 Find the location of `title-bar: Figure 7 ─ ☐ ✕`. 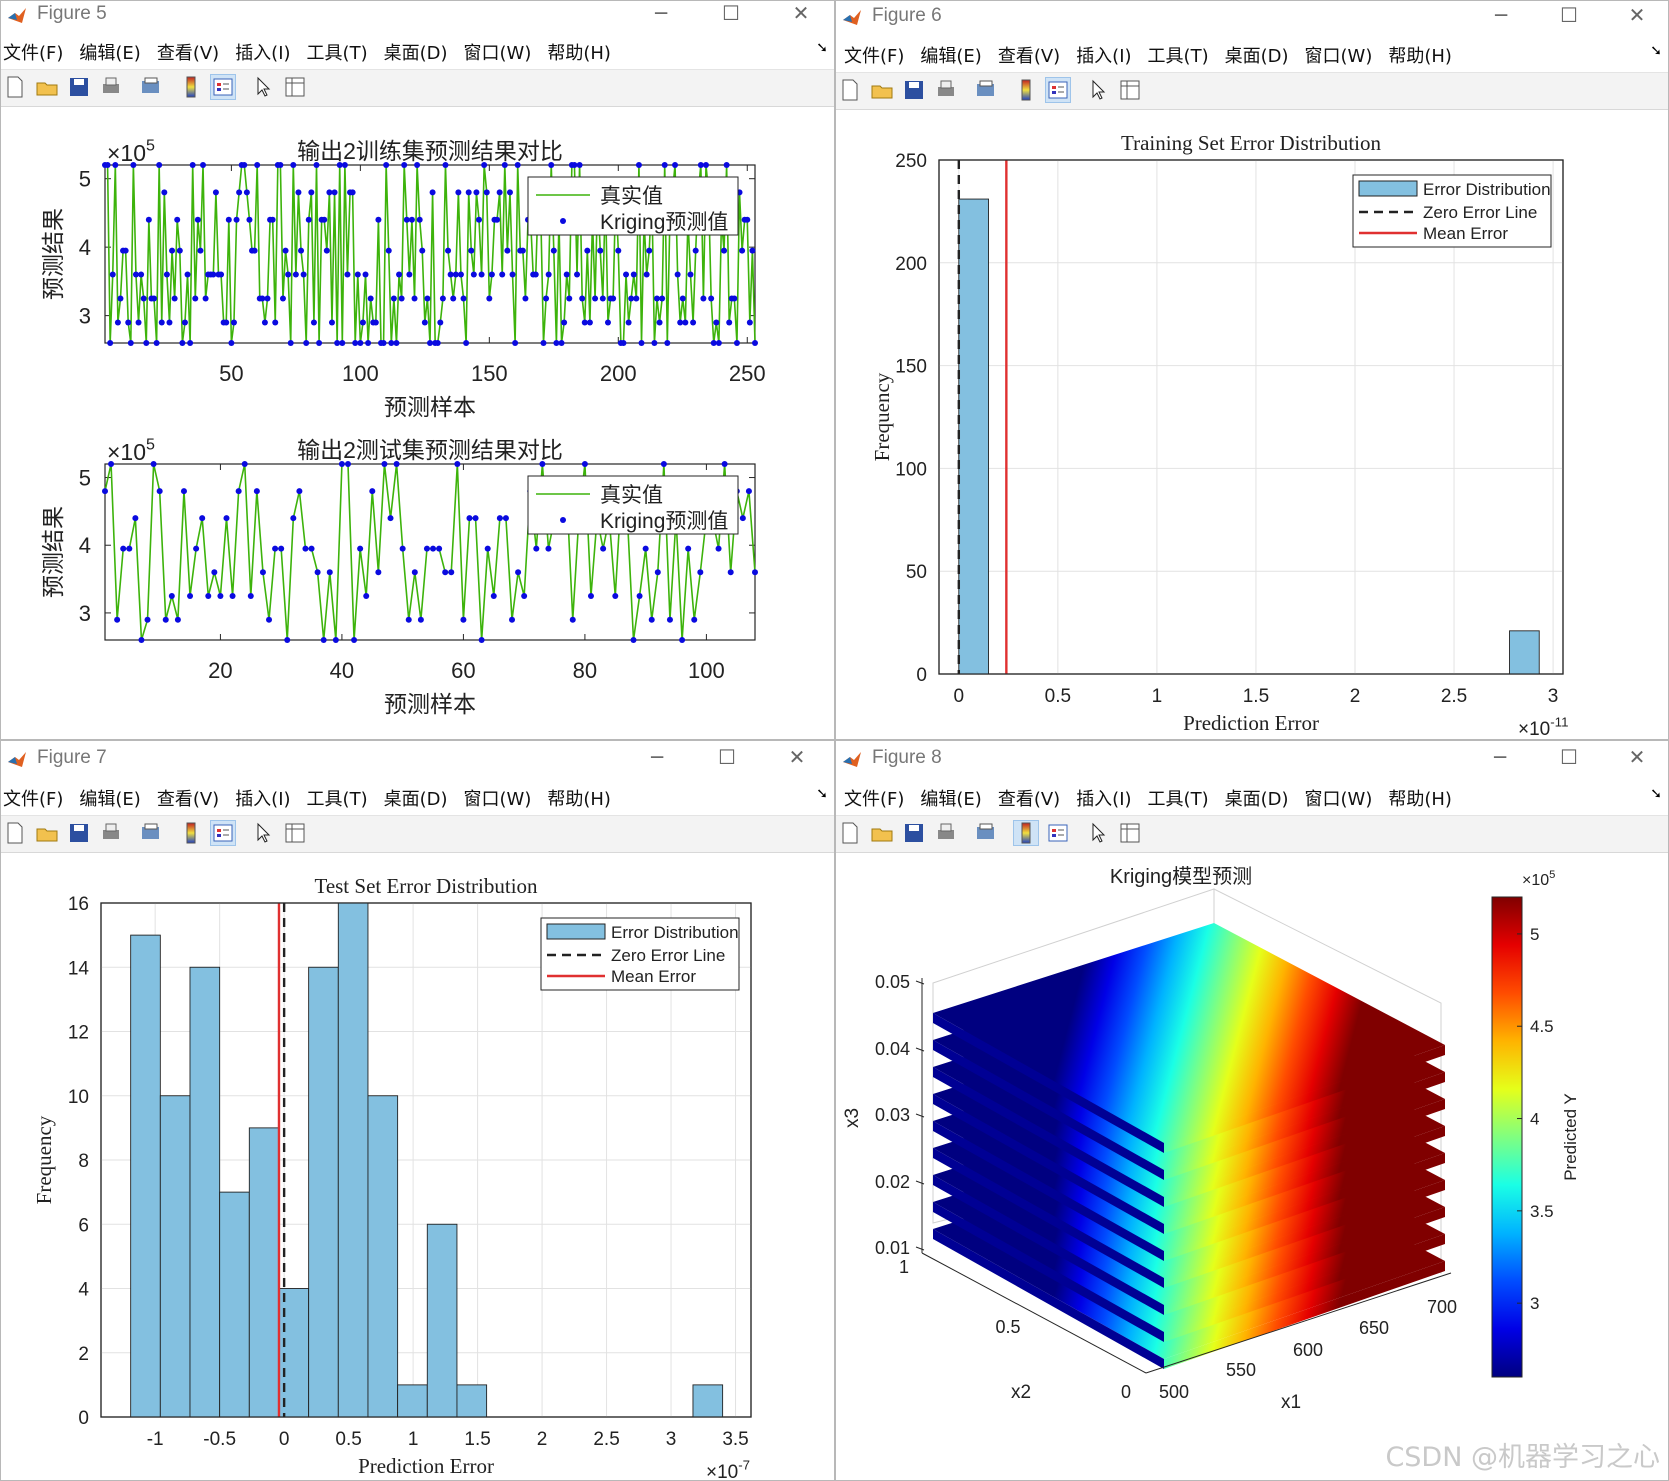

title-bar: Figure 7 ─ ☐ ✕ is located at coordinates (417, 759).